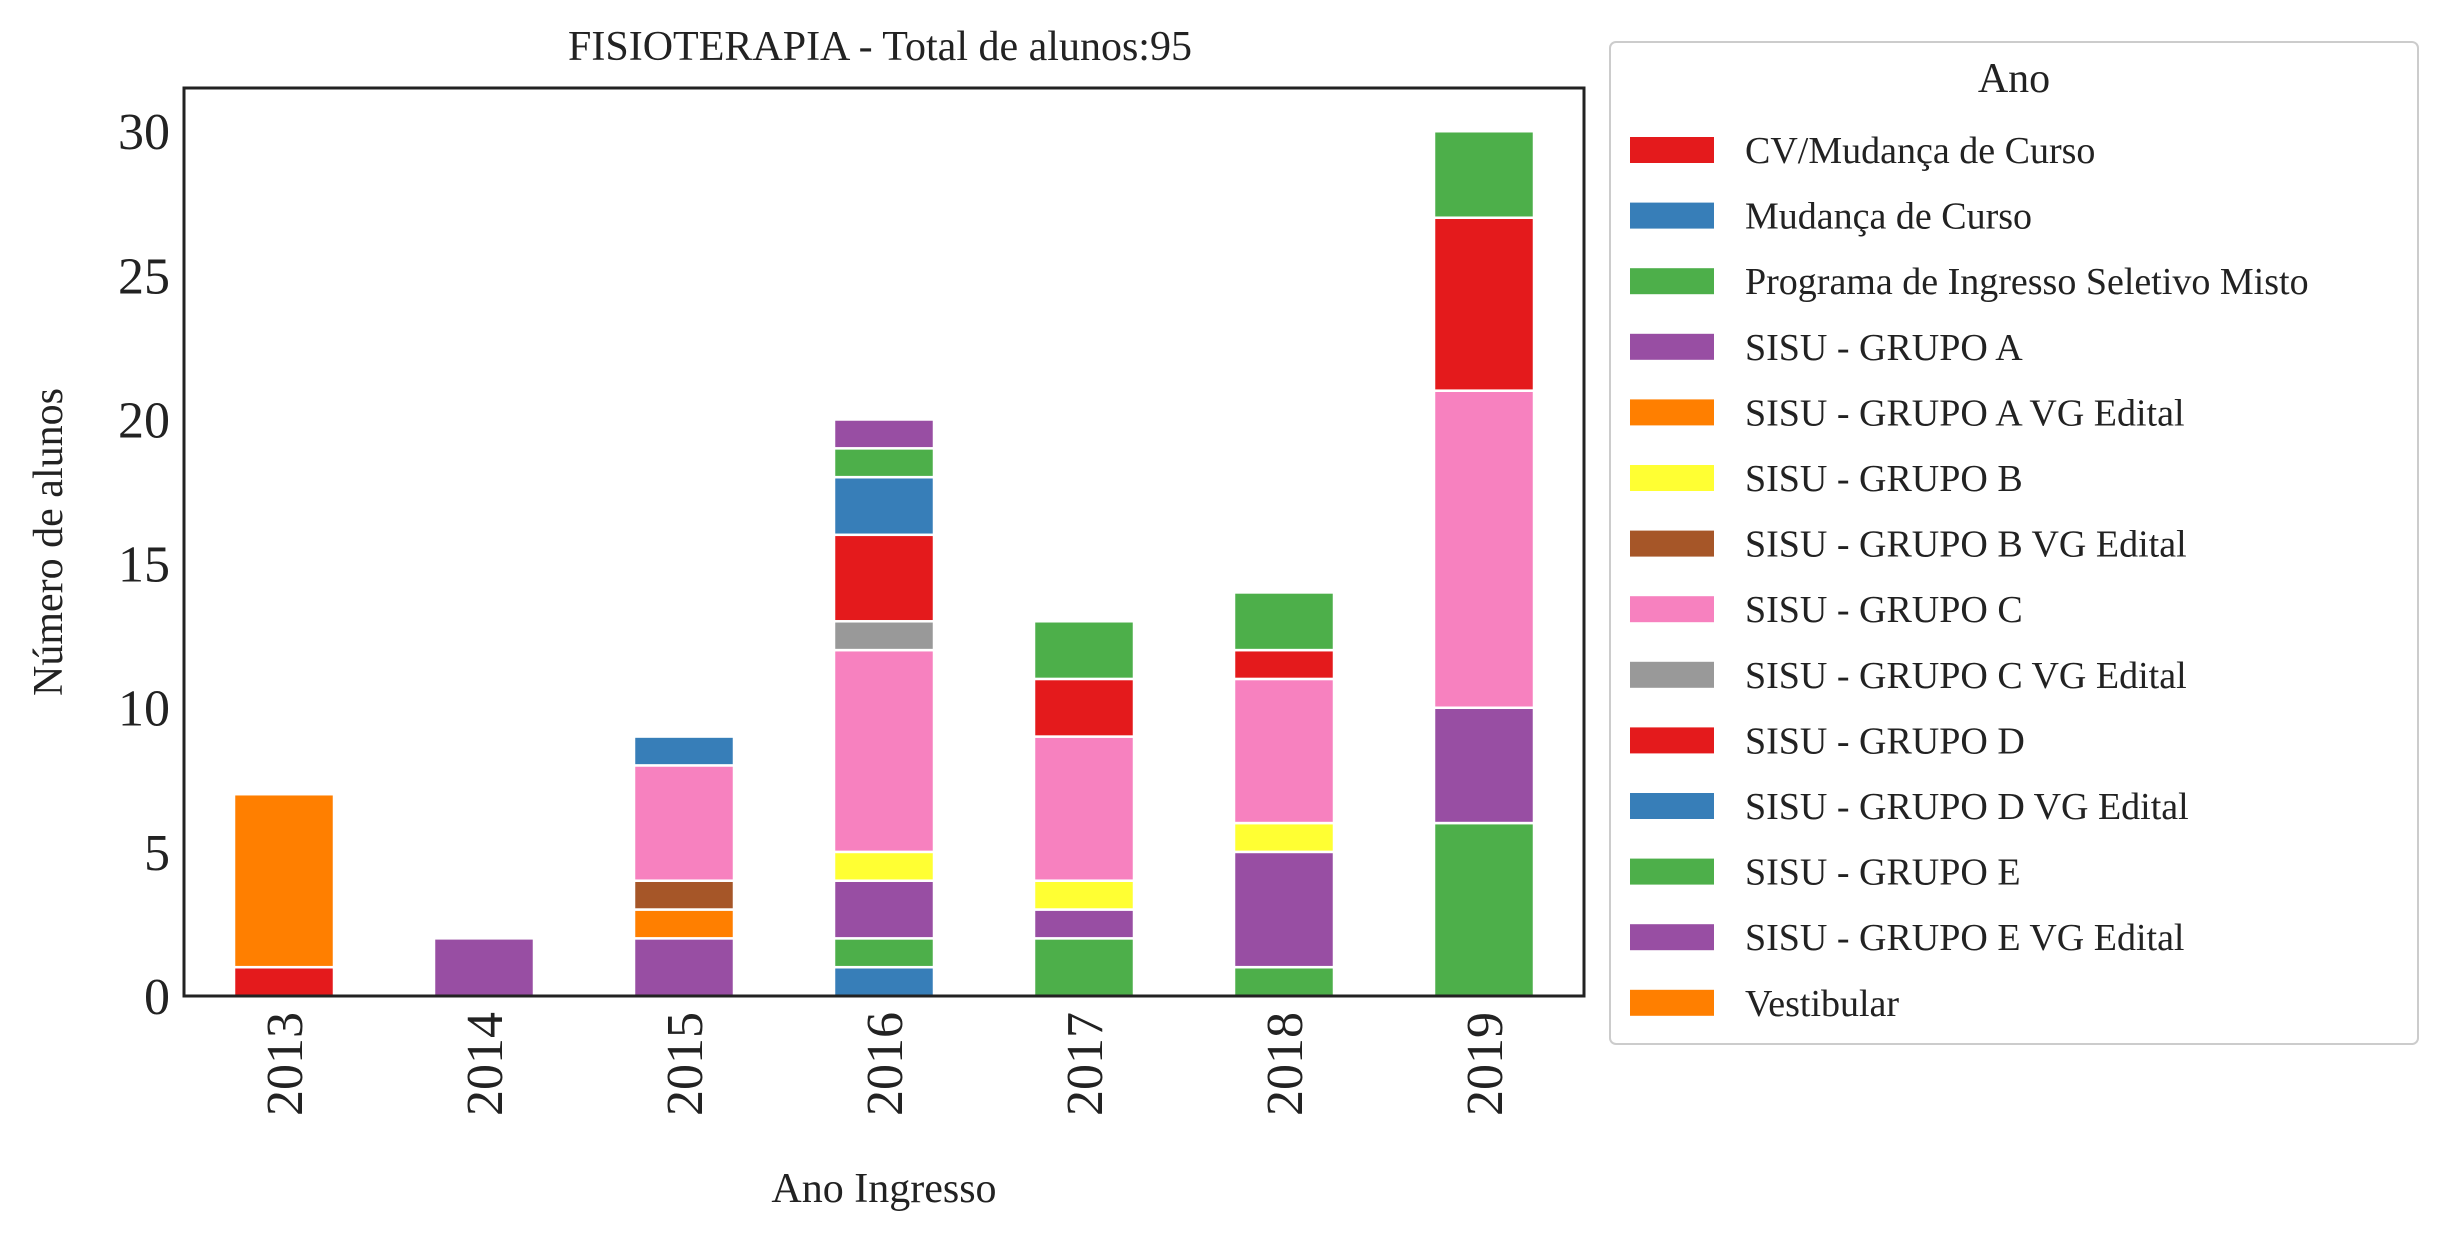 This screenshot has height=1241, width=2437. Describe the element at coordinates (1284, 909) in the screenshot. I see `bar-segment-2018-s3` at that location.